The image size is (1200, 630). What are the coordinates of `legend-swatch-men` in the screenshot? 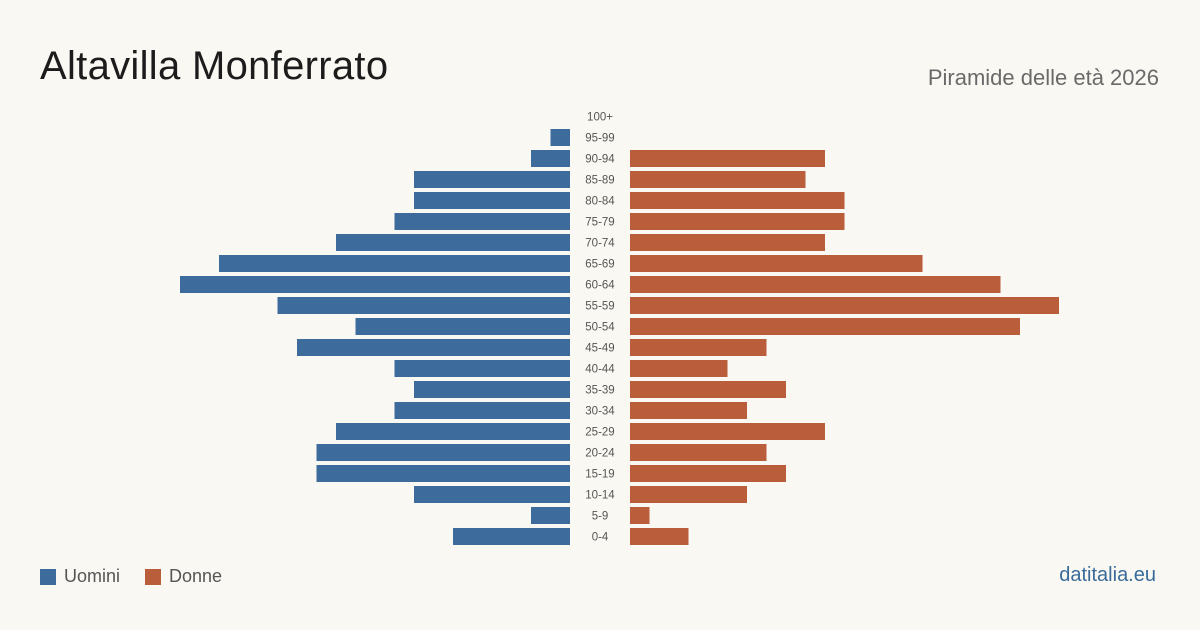 It's located at (48, 576).